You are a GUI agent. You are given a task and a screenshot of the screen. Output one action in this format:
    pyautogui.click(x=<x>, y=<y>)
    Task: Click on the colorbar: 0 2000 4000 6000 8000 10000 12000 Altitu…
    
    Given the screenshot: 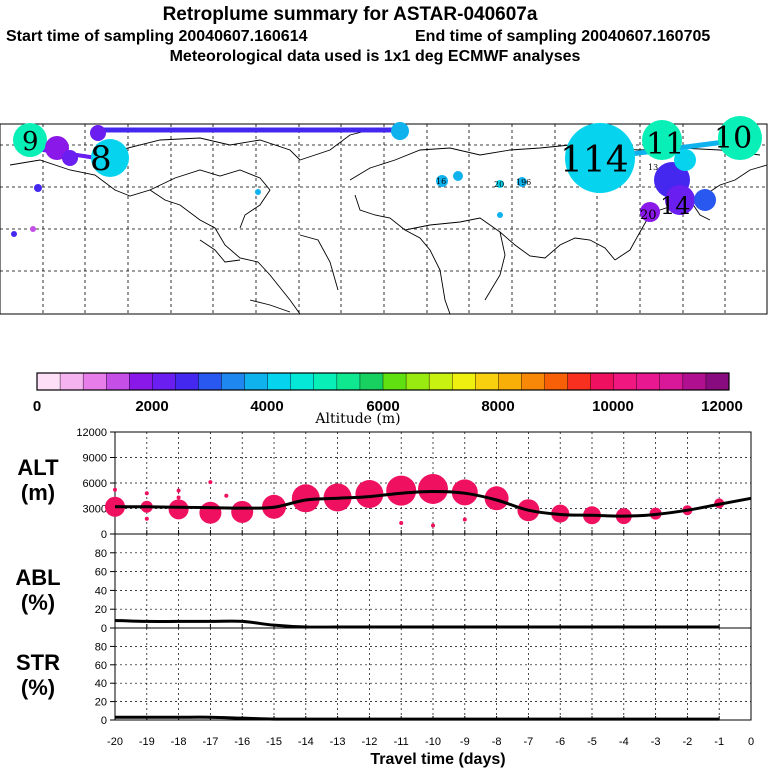 What is the action you would take?
    pyautogui.click(x=388, y=399)
    